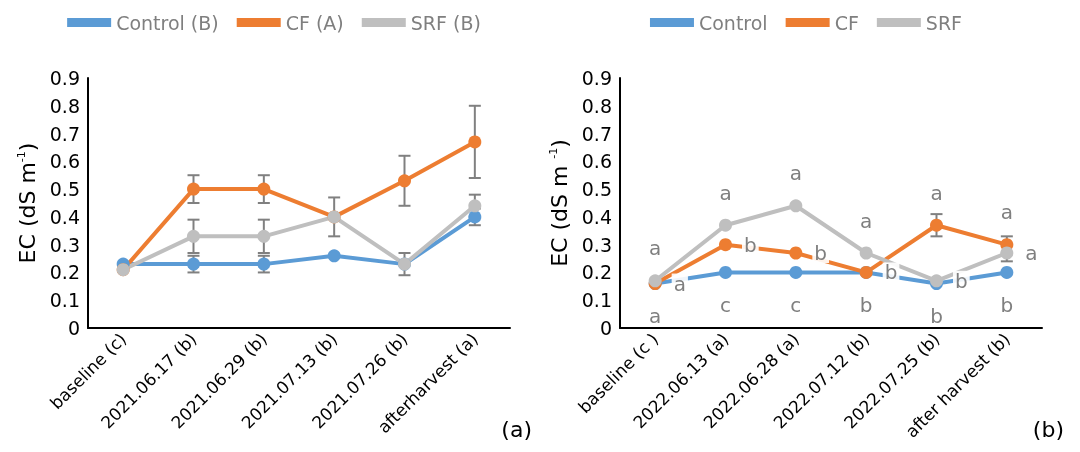 This screenshot has width=1080, height=452. What do you see at coordinates (314, 22) in the screenshot?
I see `legend-label: CF (A)` at bounding box center [314, 22].